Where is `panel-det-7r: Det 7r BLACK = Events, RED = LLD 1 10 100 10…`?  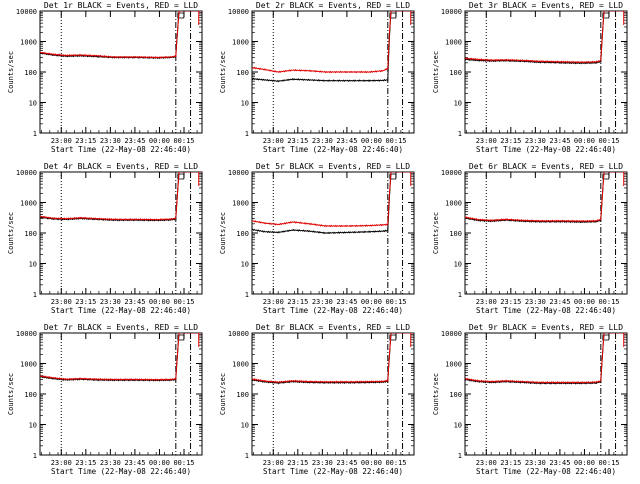 panel-det-7r: Det 7r BLACK = Events, RED = LLD 1 10 100 10… is located at coordinates (105, 399).